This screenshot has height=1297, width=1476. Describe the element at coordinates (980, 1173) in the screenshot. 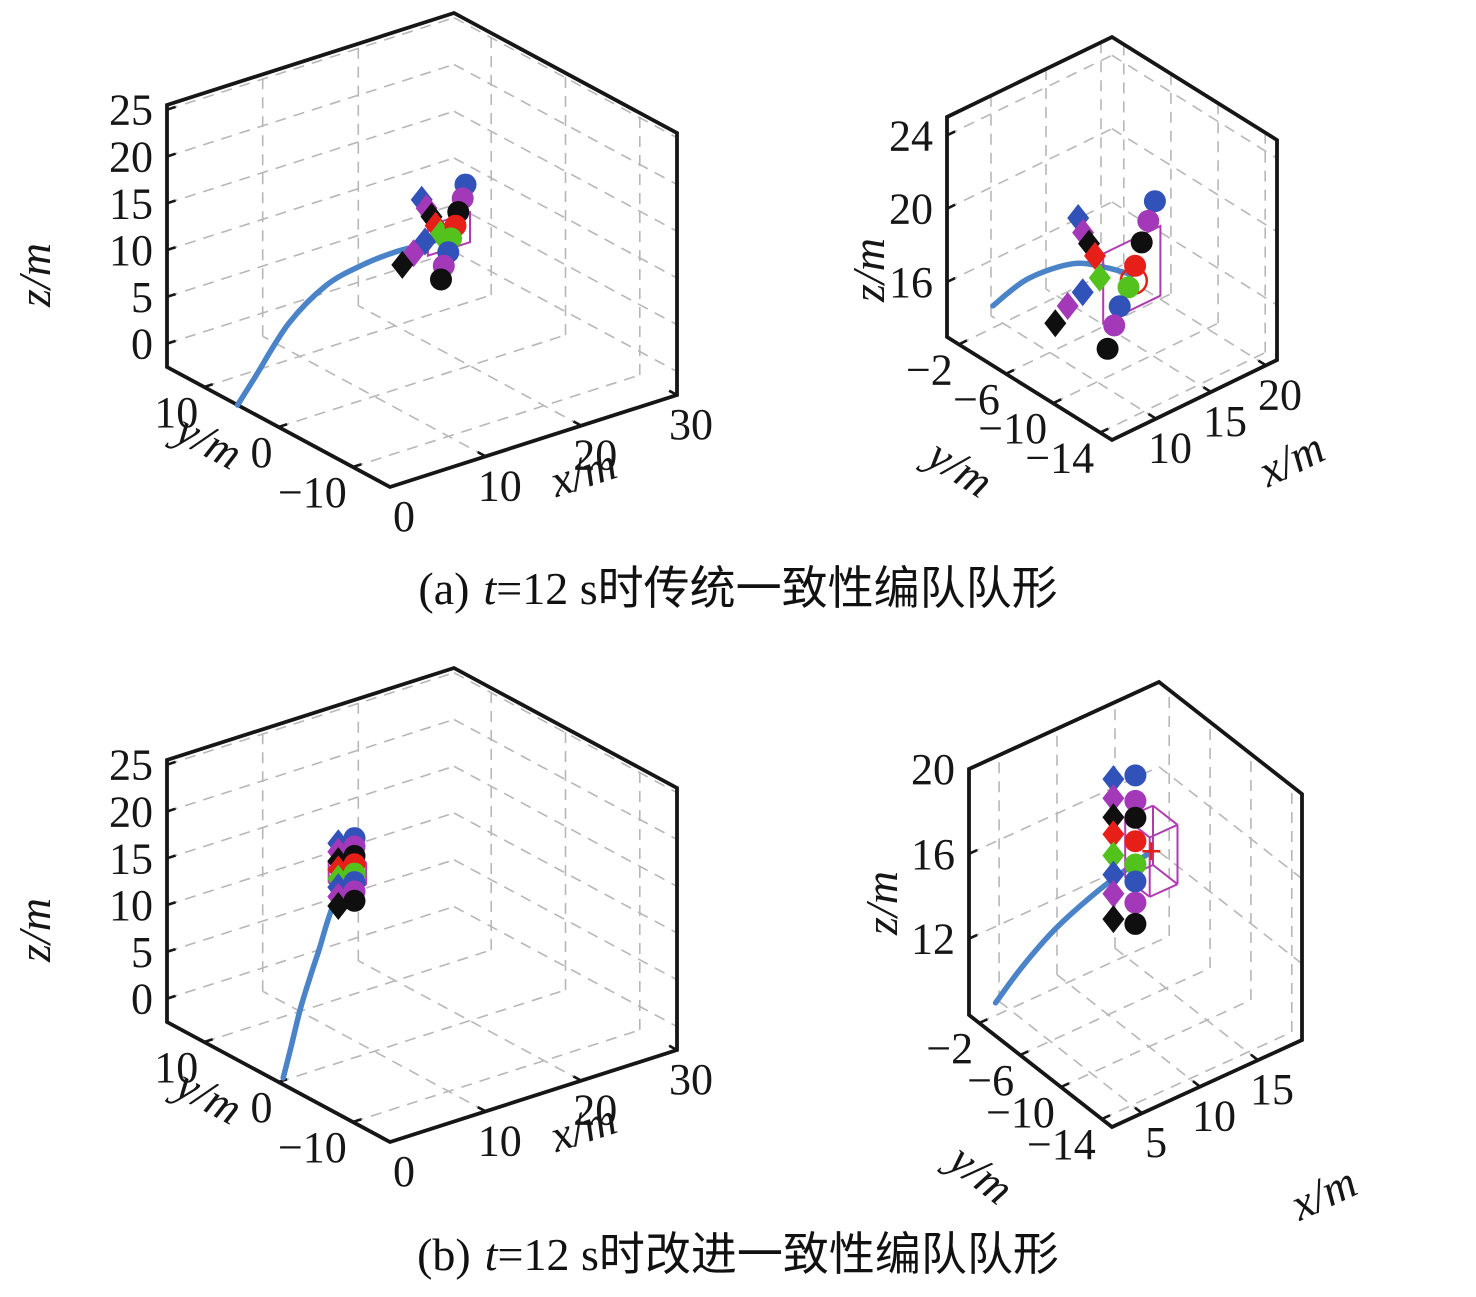

I see `svg-text: y/m` at that location.